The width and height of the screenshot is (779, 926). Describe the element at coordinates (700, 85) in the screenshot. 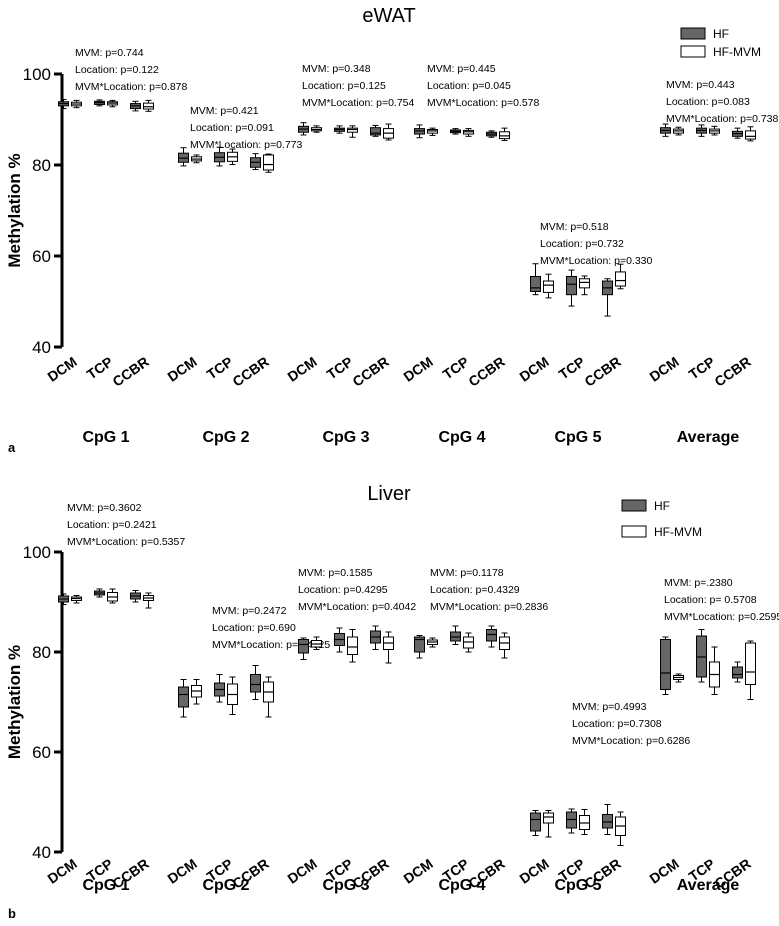

I see `stat-annotation: MVM: p=0.443` at that location.